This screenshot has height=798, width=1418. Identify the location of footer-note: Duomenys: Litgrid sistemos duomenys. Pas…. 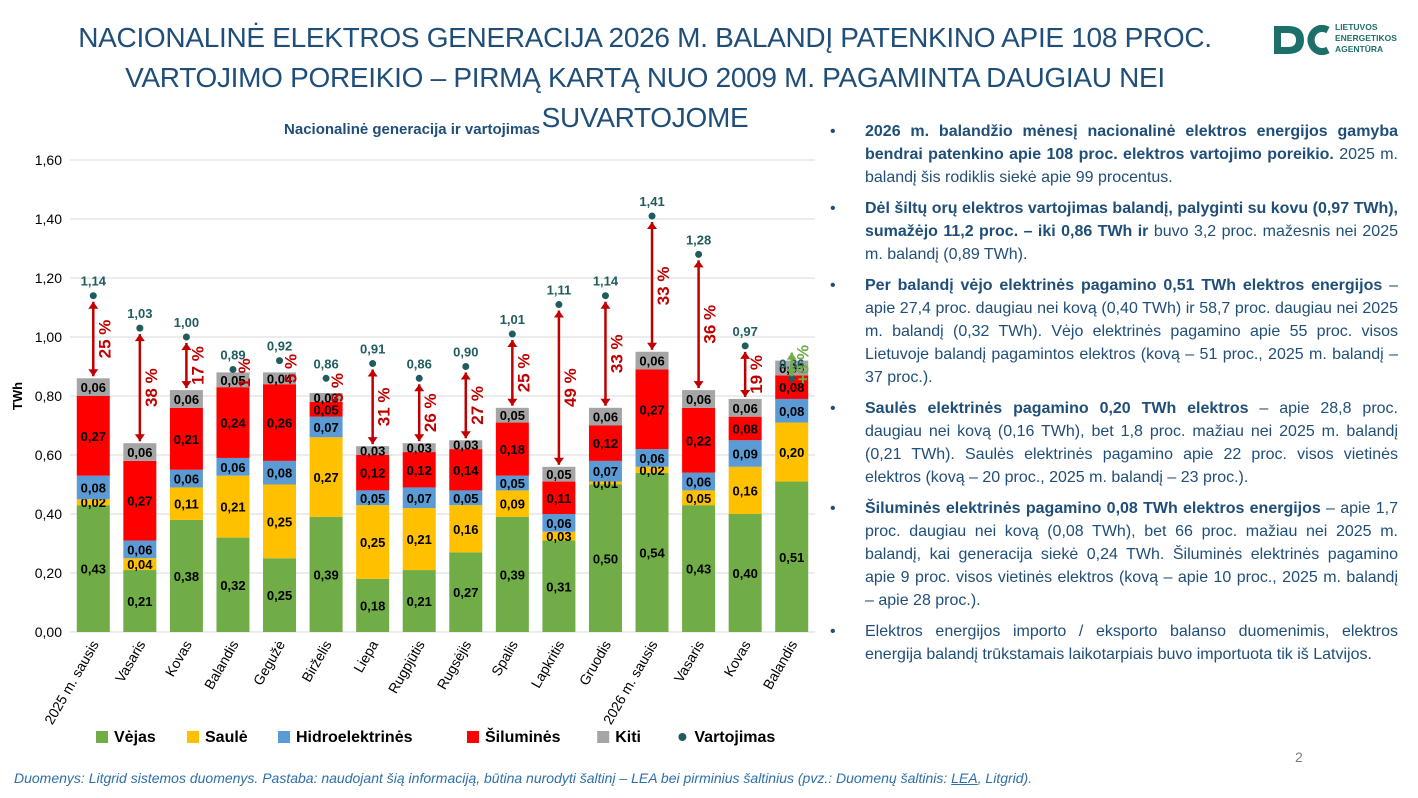
(523, 778).